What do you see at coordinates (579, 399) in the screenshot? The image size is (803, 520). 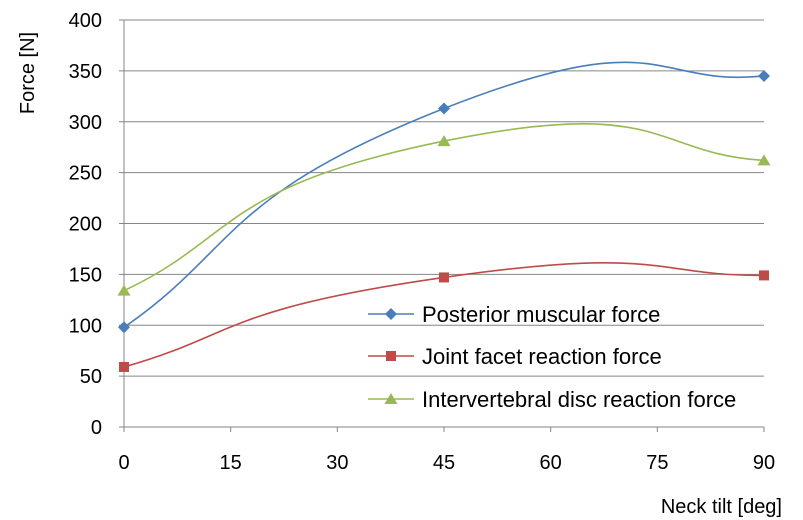 I see `legend-label: Intervertebral disc reaction force` at bounding box center [579, 399].